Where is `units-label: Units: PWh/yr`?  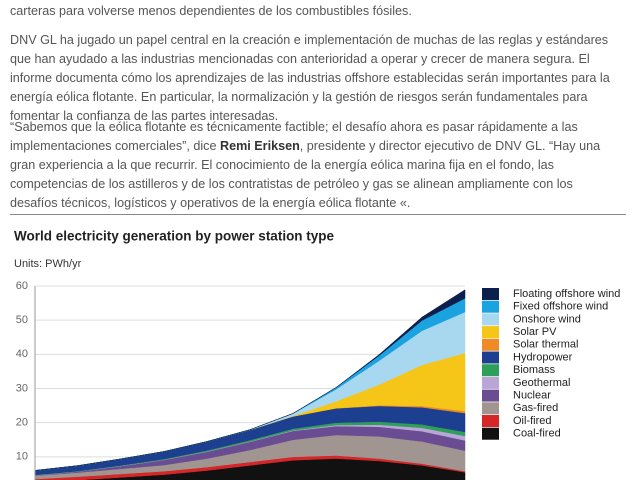
units-label: Units: PWh/yr is located at coordinates (48, 264).